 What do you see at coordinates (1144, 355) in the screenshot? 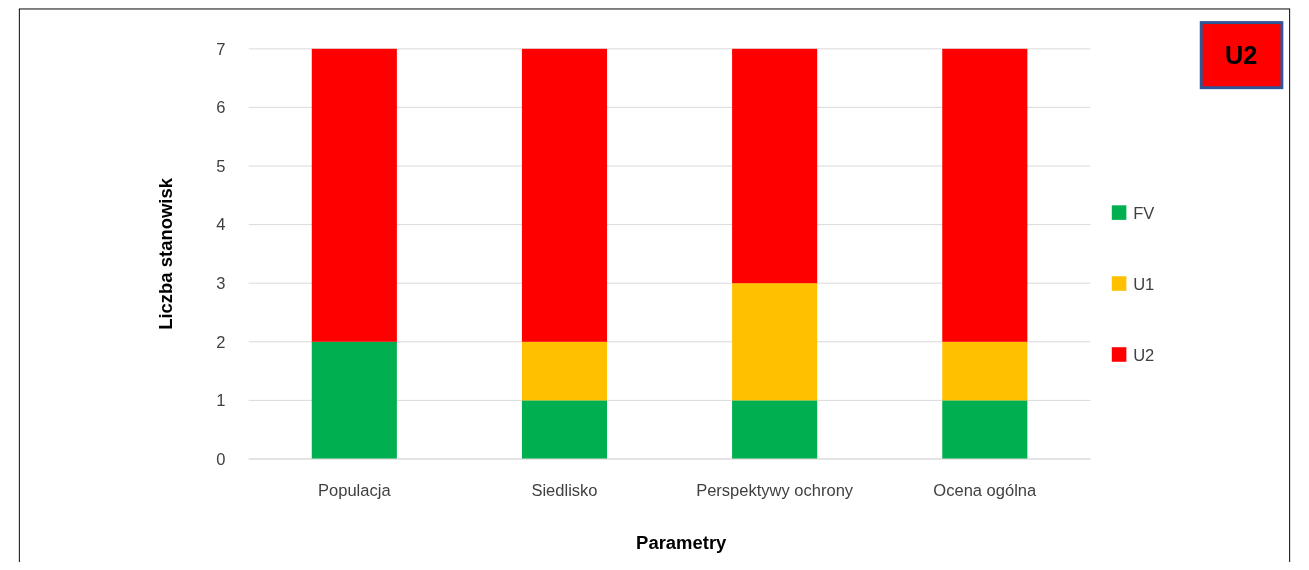
I see `legend-label: U2` at bounding box center [1144, 355].